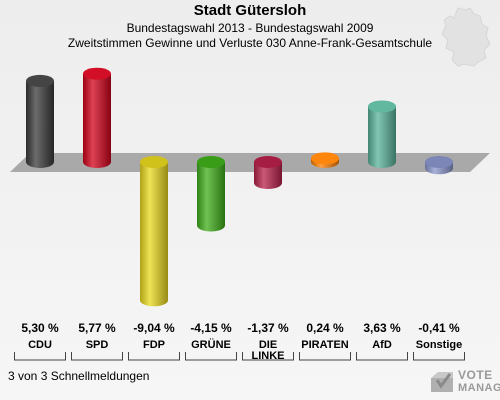 The width and height of the screenshot is (500, 400). I want to click on bar-spd, so click(97, 117).